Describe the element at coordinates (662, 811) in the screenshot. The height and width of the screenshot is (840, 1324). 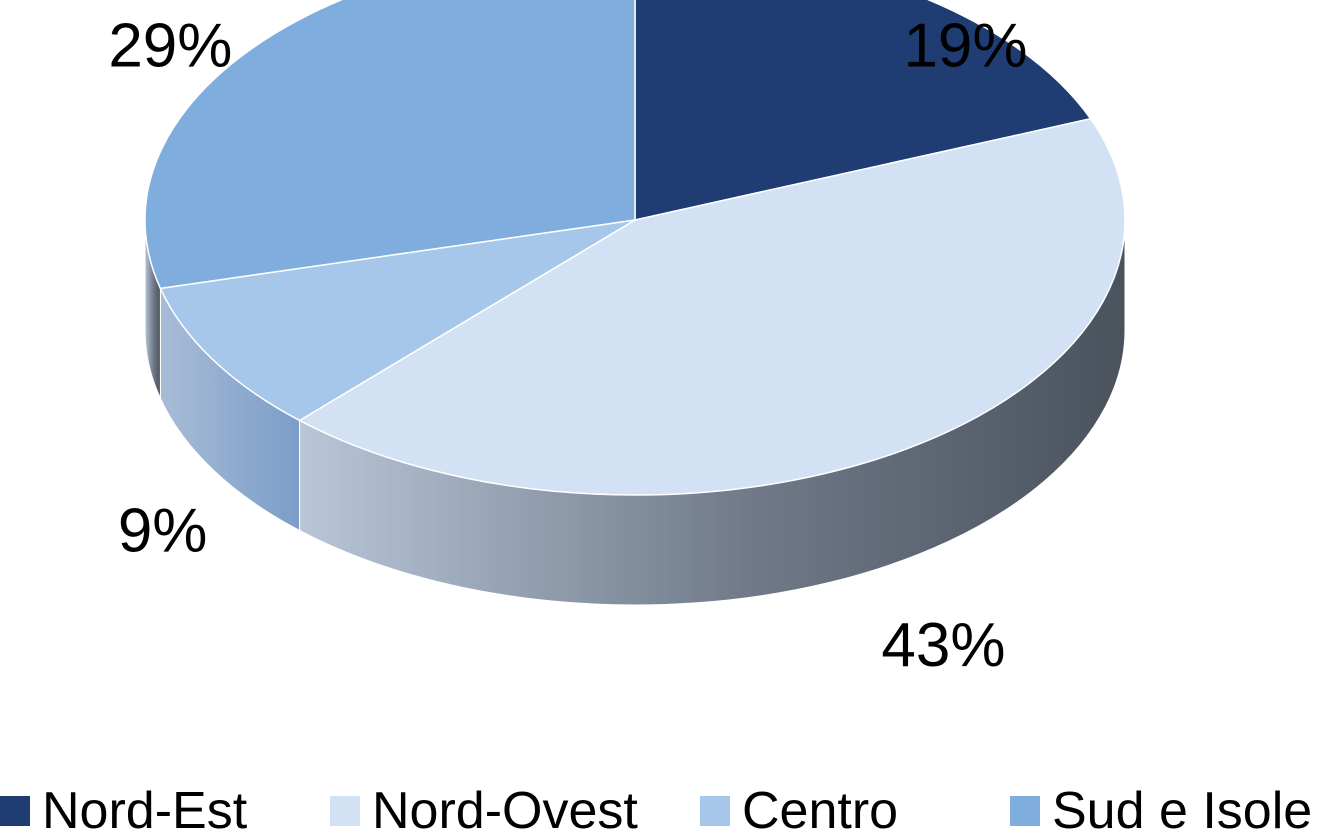
I see `legend: Nord-Est Nord-Ovest Centro Sud e Isole` at that location.